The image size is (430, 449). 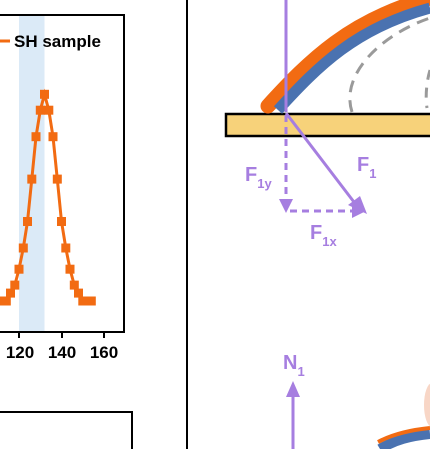 I want to click on f1y-arrowhead, so click(x=286, y=206).